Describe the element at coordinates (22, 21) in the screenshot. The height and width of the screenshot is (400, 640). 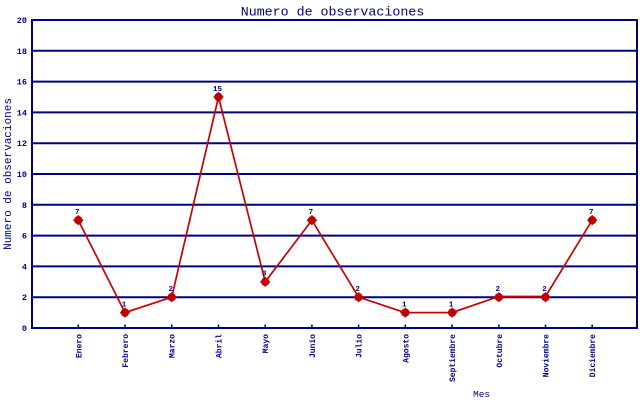
I see `svg-text: 20` at that location.